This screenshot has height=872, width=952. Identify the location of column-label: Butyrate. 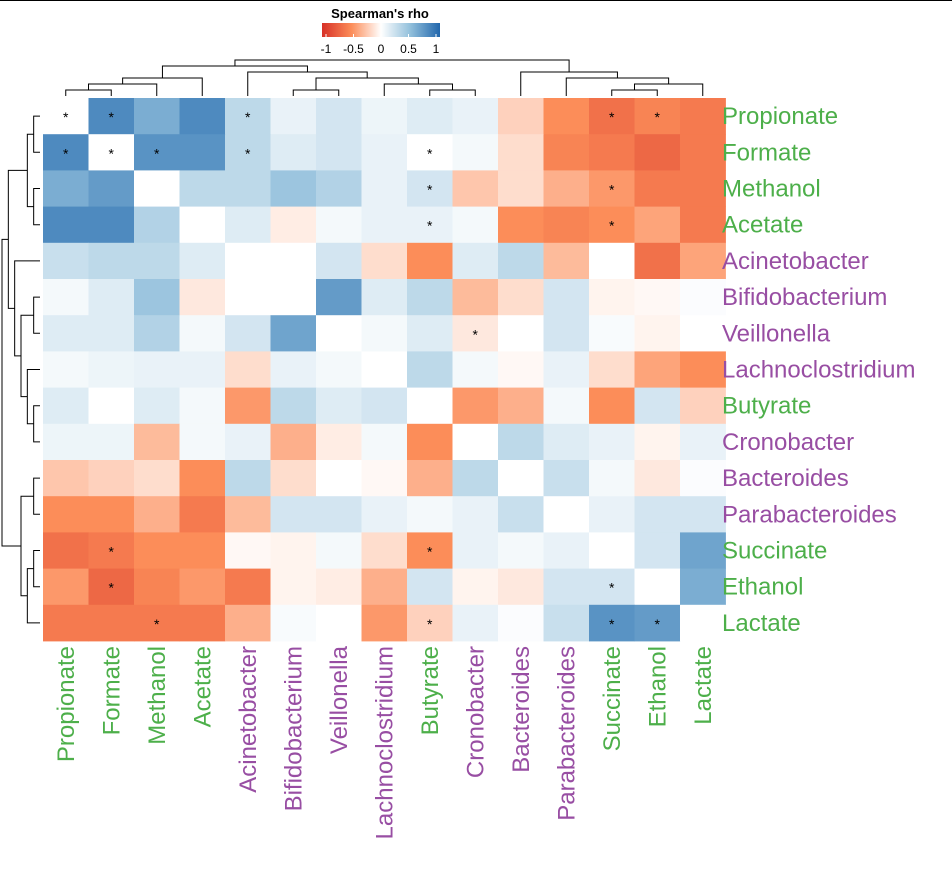
(430, 690).